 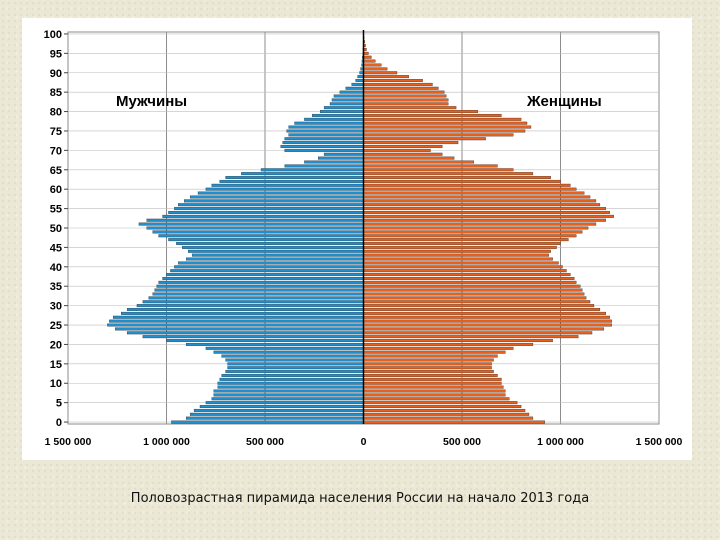 What do you see at coordinates (56, 326) in the screenshot?
I see `age-tick-label: 25` at bounding box center [56, 326].